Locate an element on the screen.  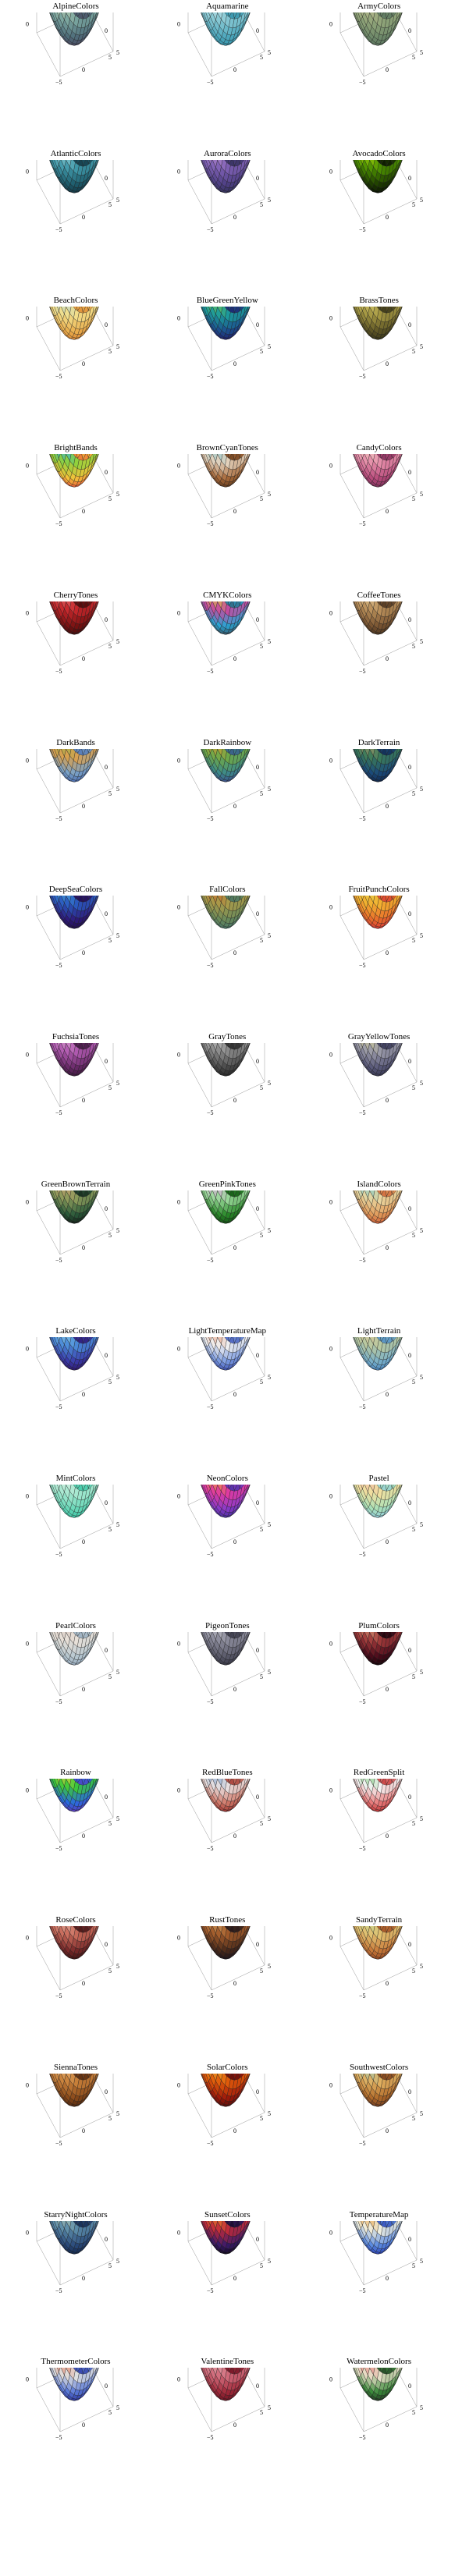
plot-title: AtlanticColors is located at coordinates (75, 153).